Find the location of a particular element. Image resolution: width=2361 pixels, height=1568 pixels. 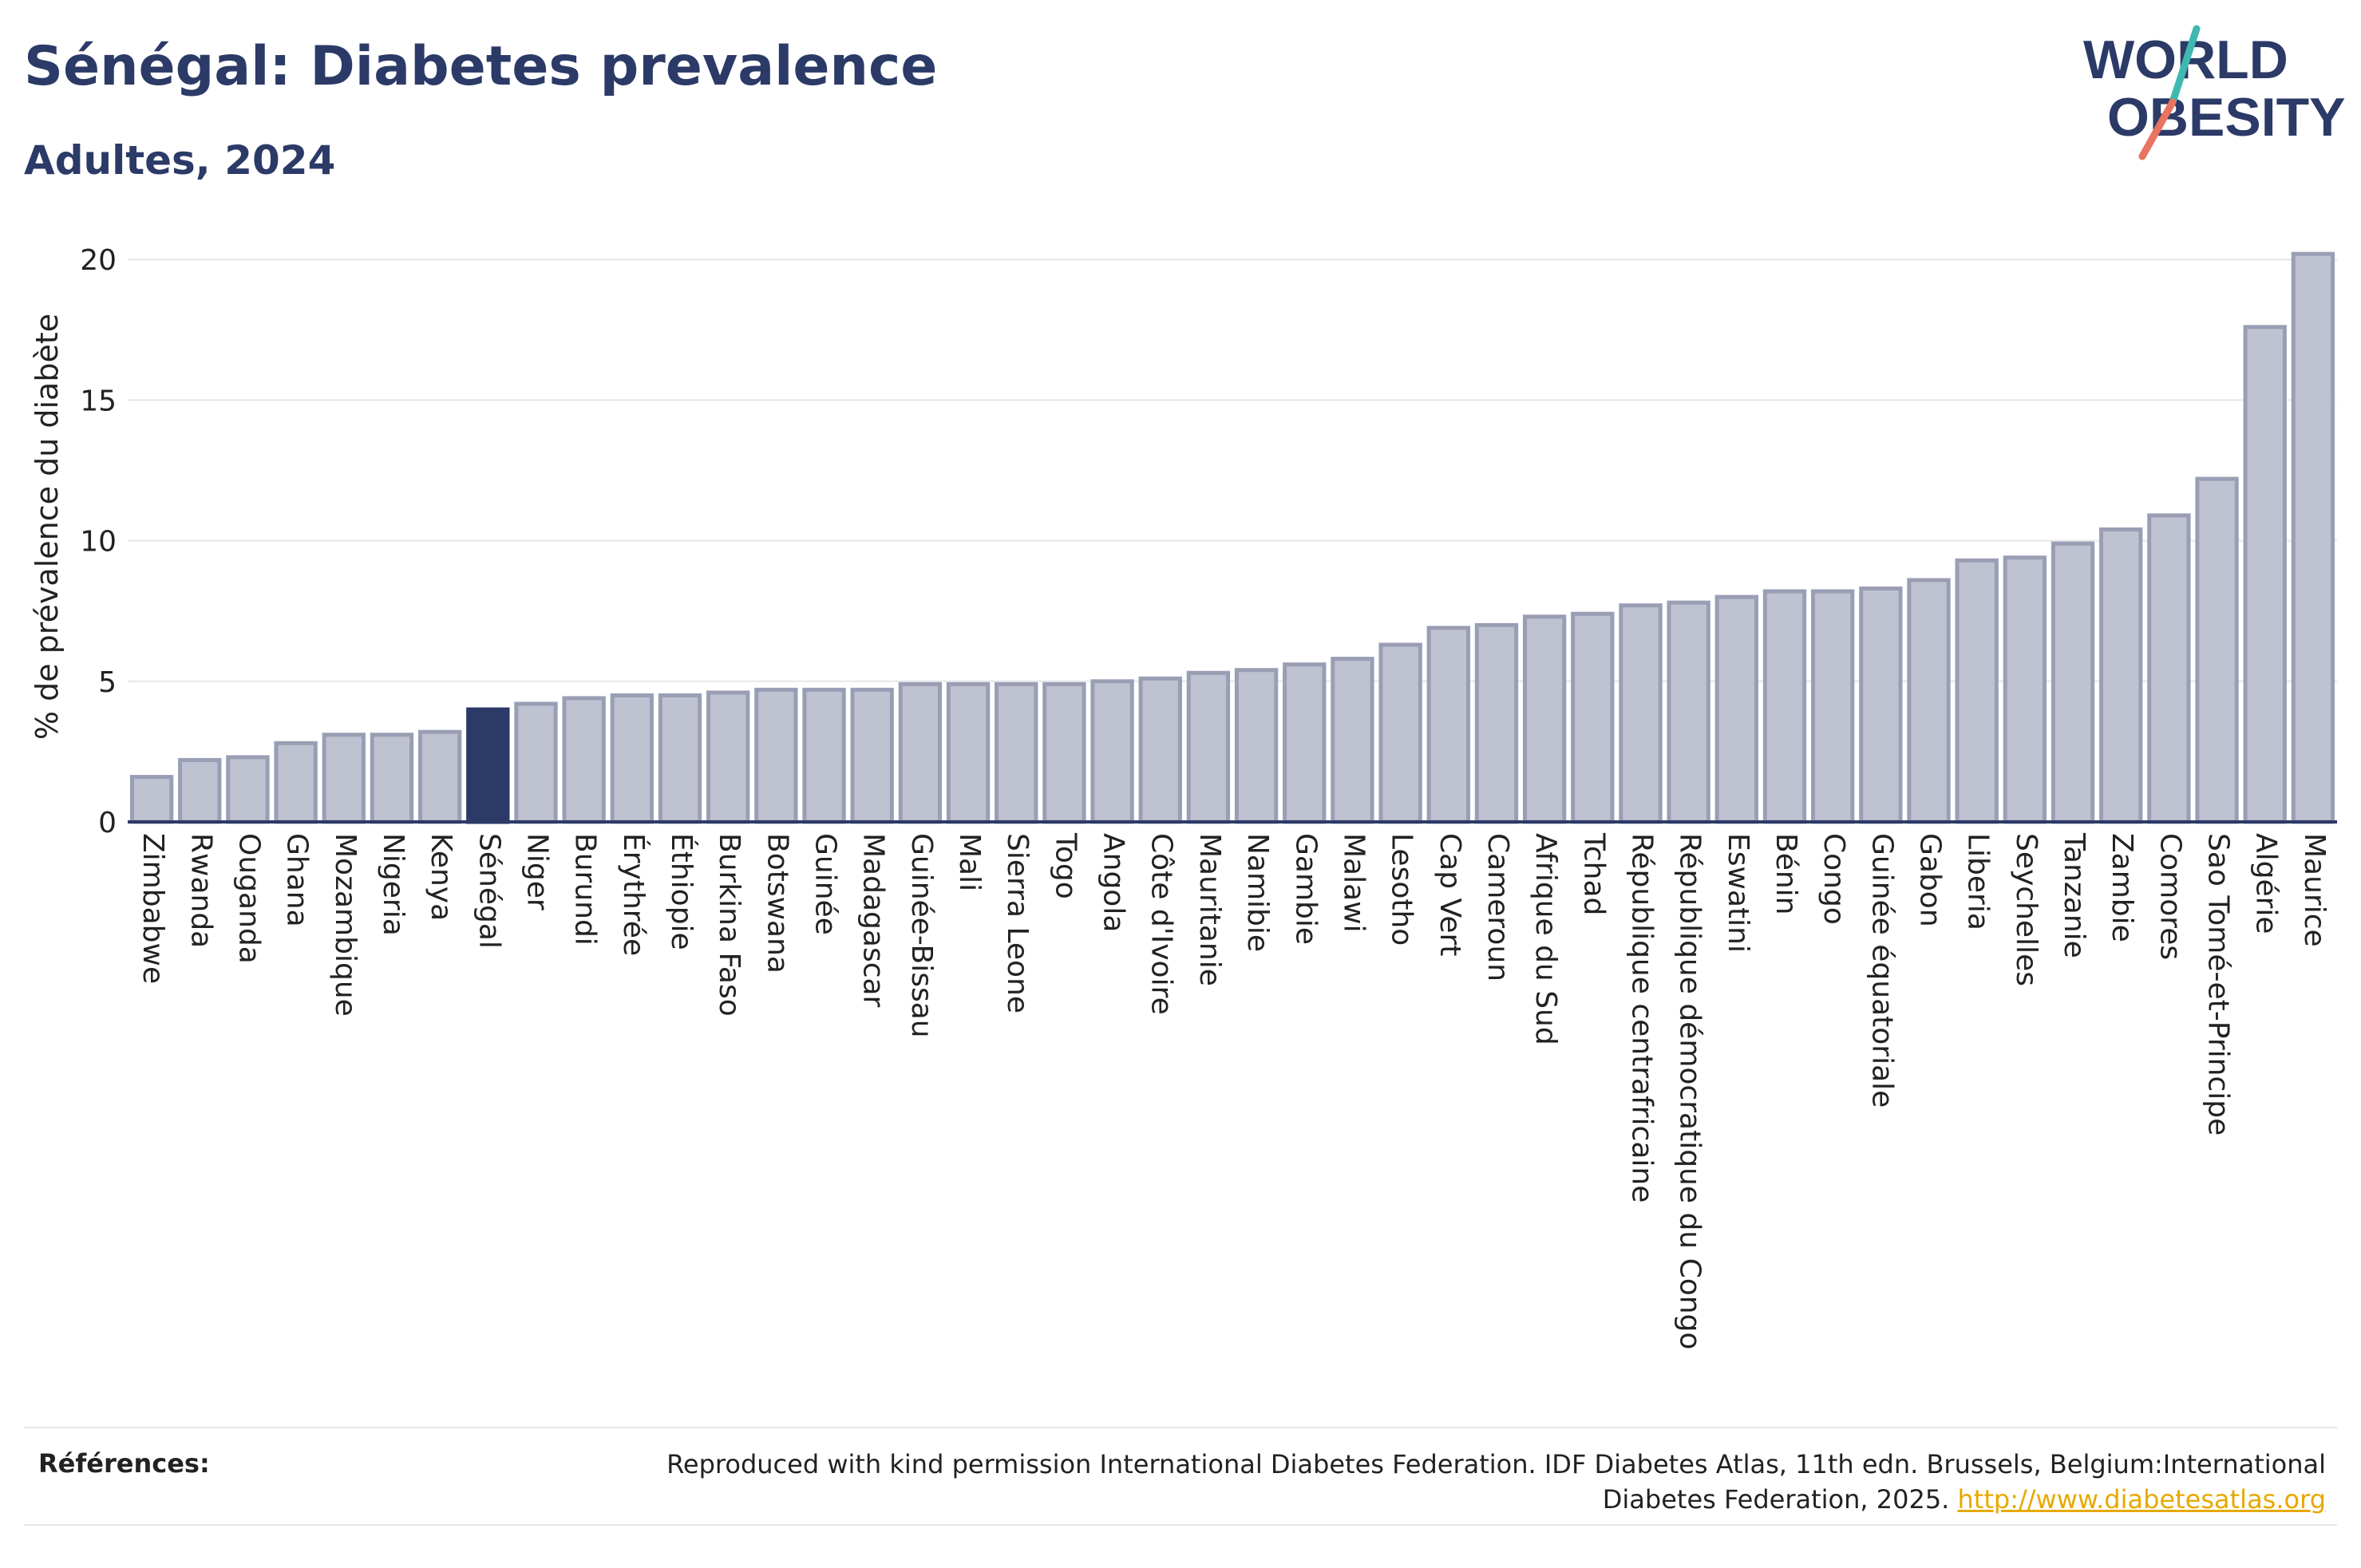

x-tick-label: Côte d'Ivoire is located at coordinates (1161, 924).